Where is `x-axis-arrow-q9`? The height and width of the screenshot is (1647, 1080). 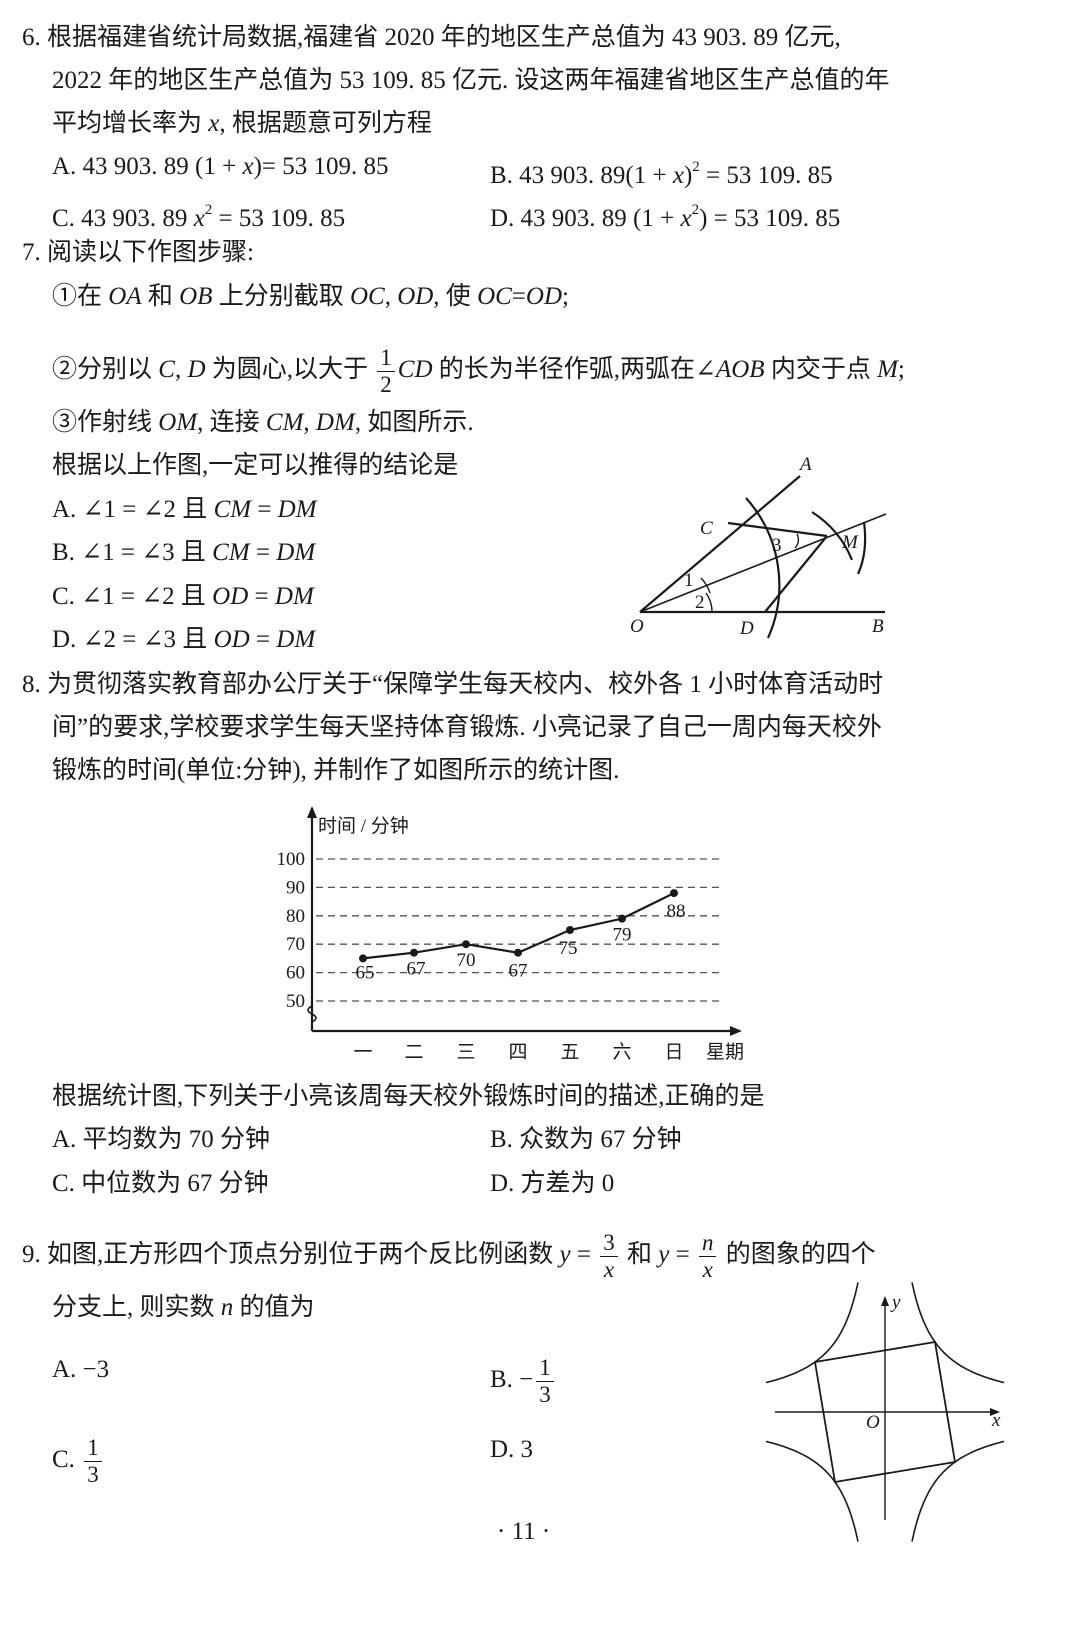 x-axis-arrow-q9 is located at coordinates (995, 1412).